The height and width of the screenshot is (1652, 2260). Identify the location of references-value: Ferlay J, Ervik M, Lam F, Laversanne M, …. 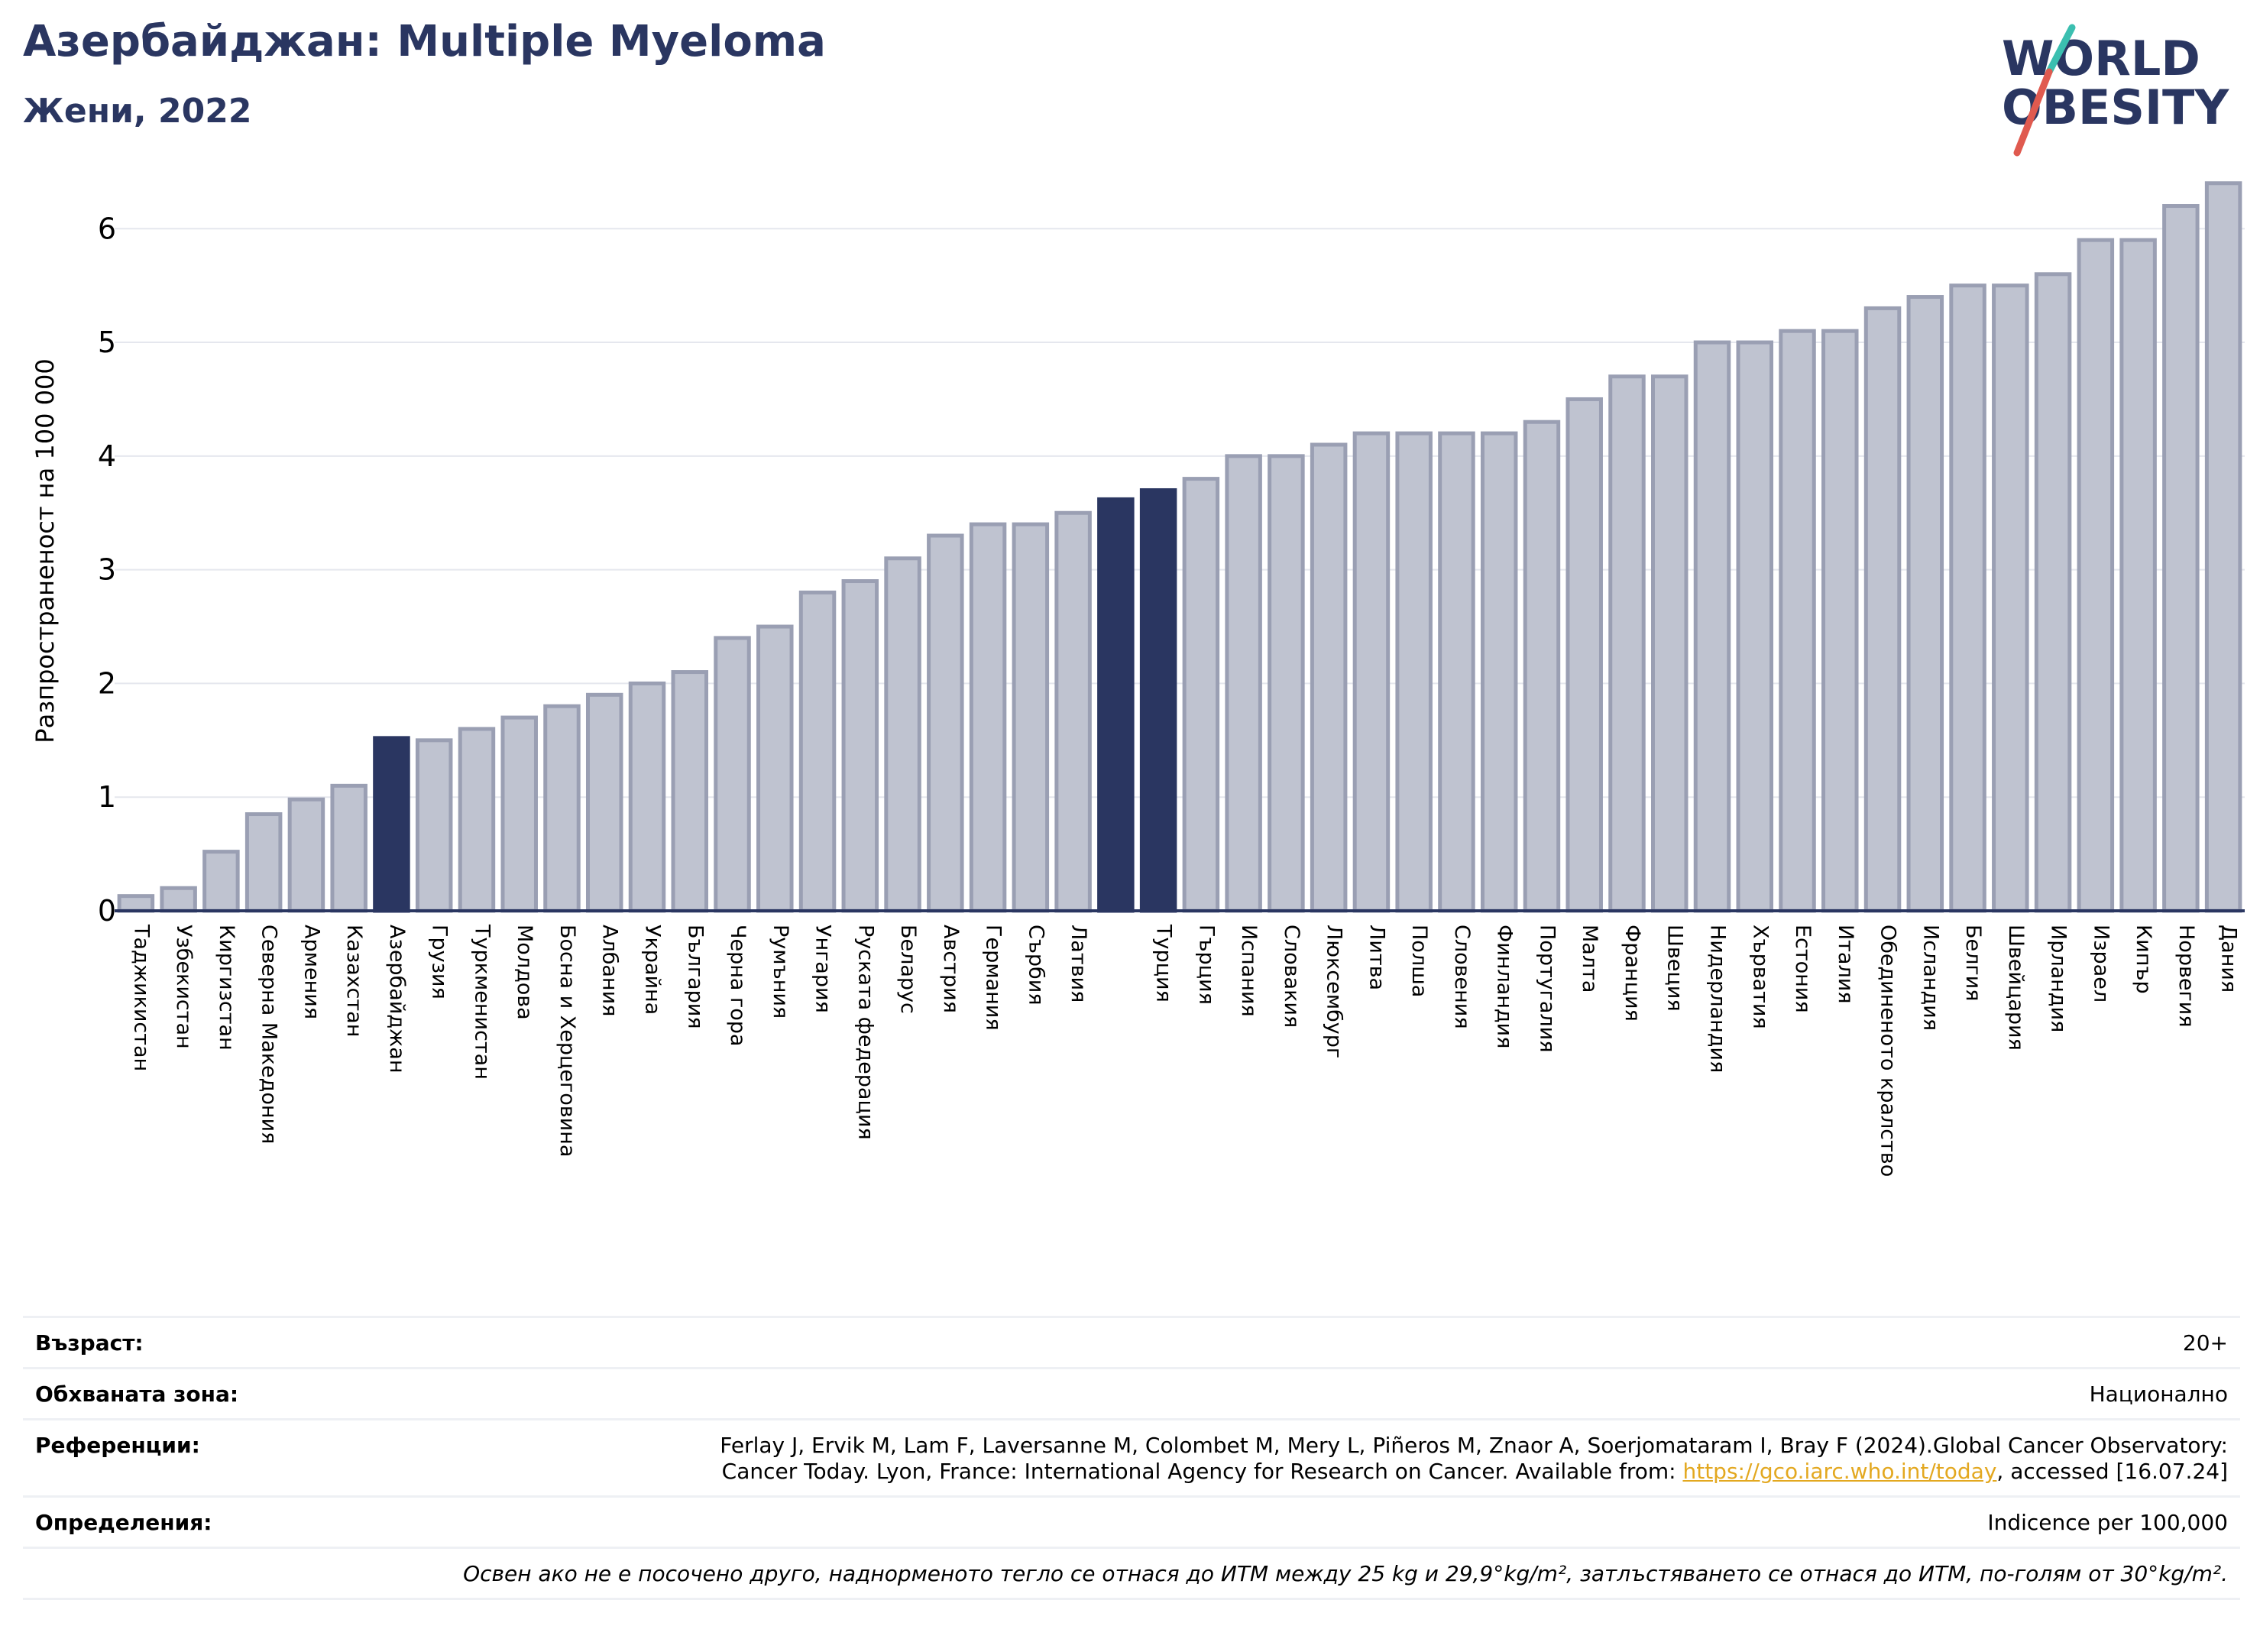
(1474, 1459).